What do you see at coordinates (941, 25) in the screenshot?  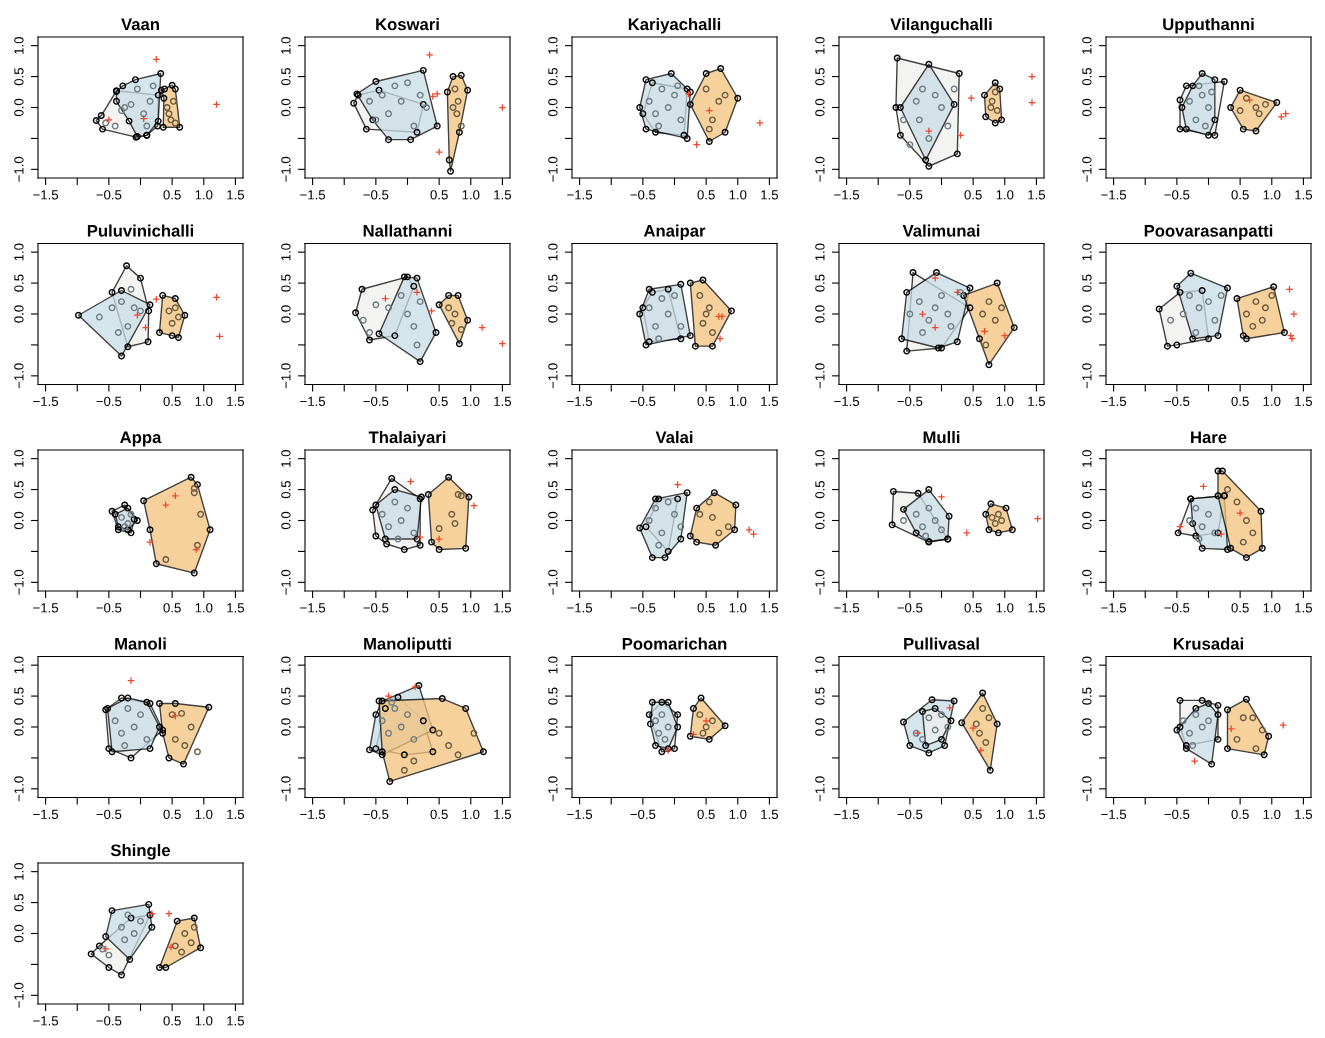 I see `chart-title: Vilanguchalli` at bounding box center [941, 25].